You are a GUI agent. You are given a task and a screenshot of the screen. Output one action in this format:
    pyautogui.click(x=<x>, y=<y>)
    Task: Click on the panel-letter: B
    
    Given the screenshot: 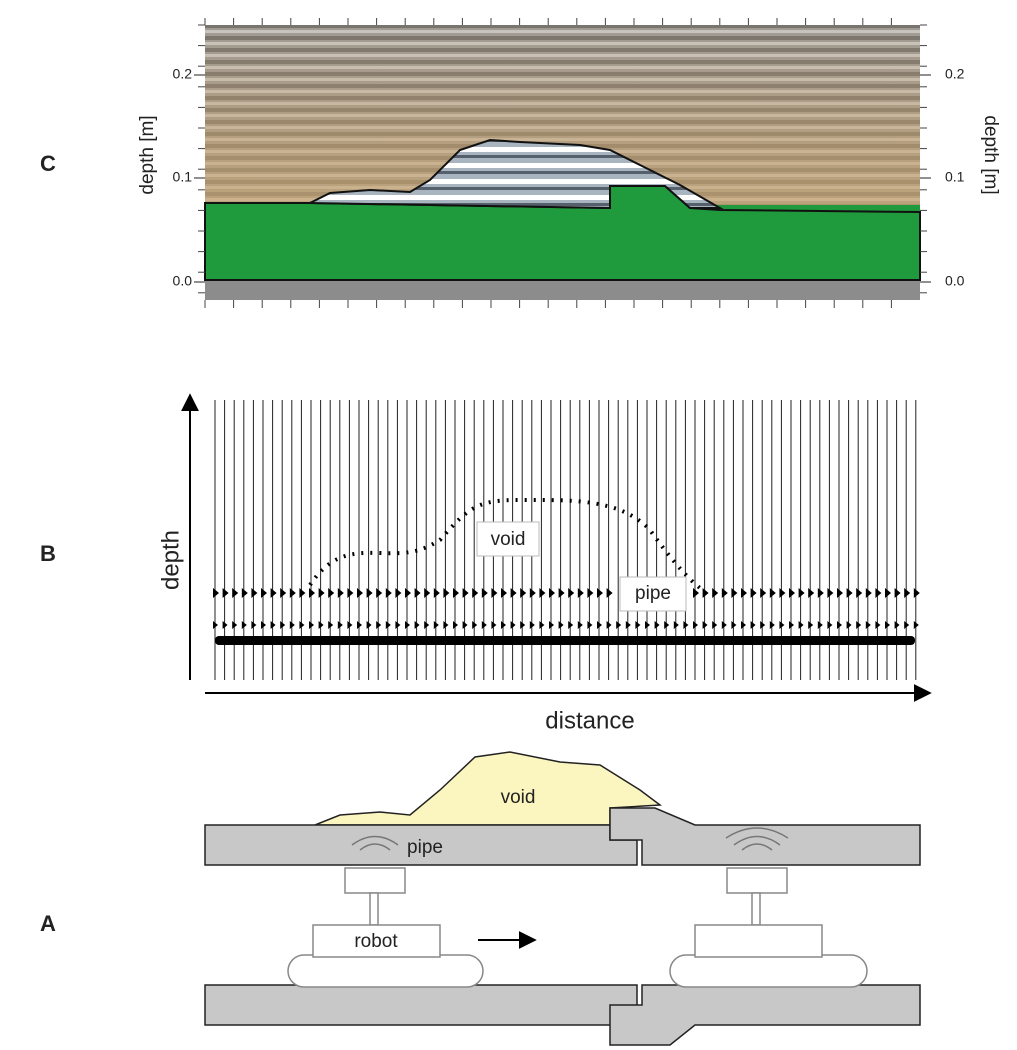 What is the action you would take?
    pyautogui.click(x=48, y=553)
    